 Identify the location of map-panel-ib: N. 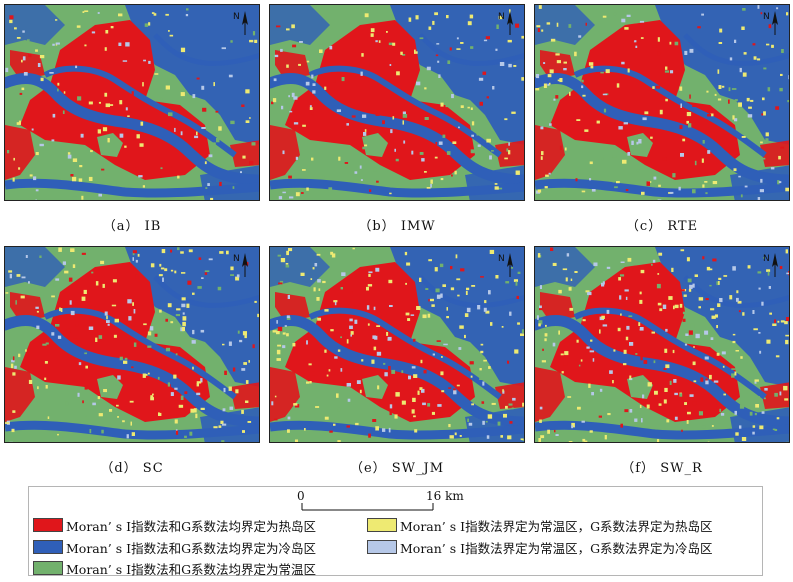
(132, 102).